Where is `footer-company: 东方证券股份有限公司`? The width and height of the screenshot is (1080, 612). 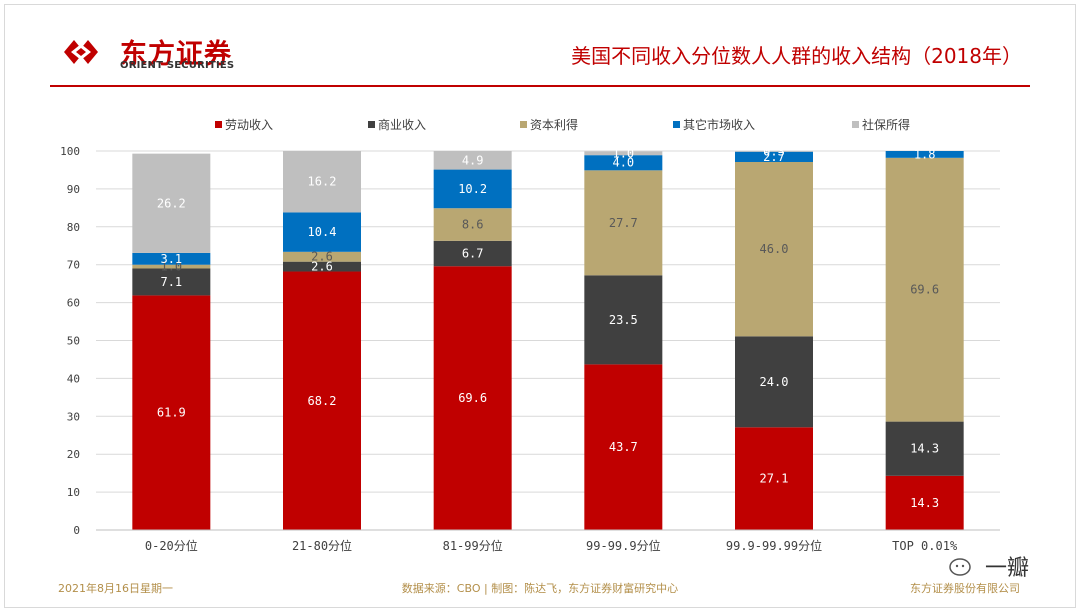
footer-company: 东方证券股份有限公司 is located at coordinates (965, 588).